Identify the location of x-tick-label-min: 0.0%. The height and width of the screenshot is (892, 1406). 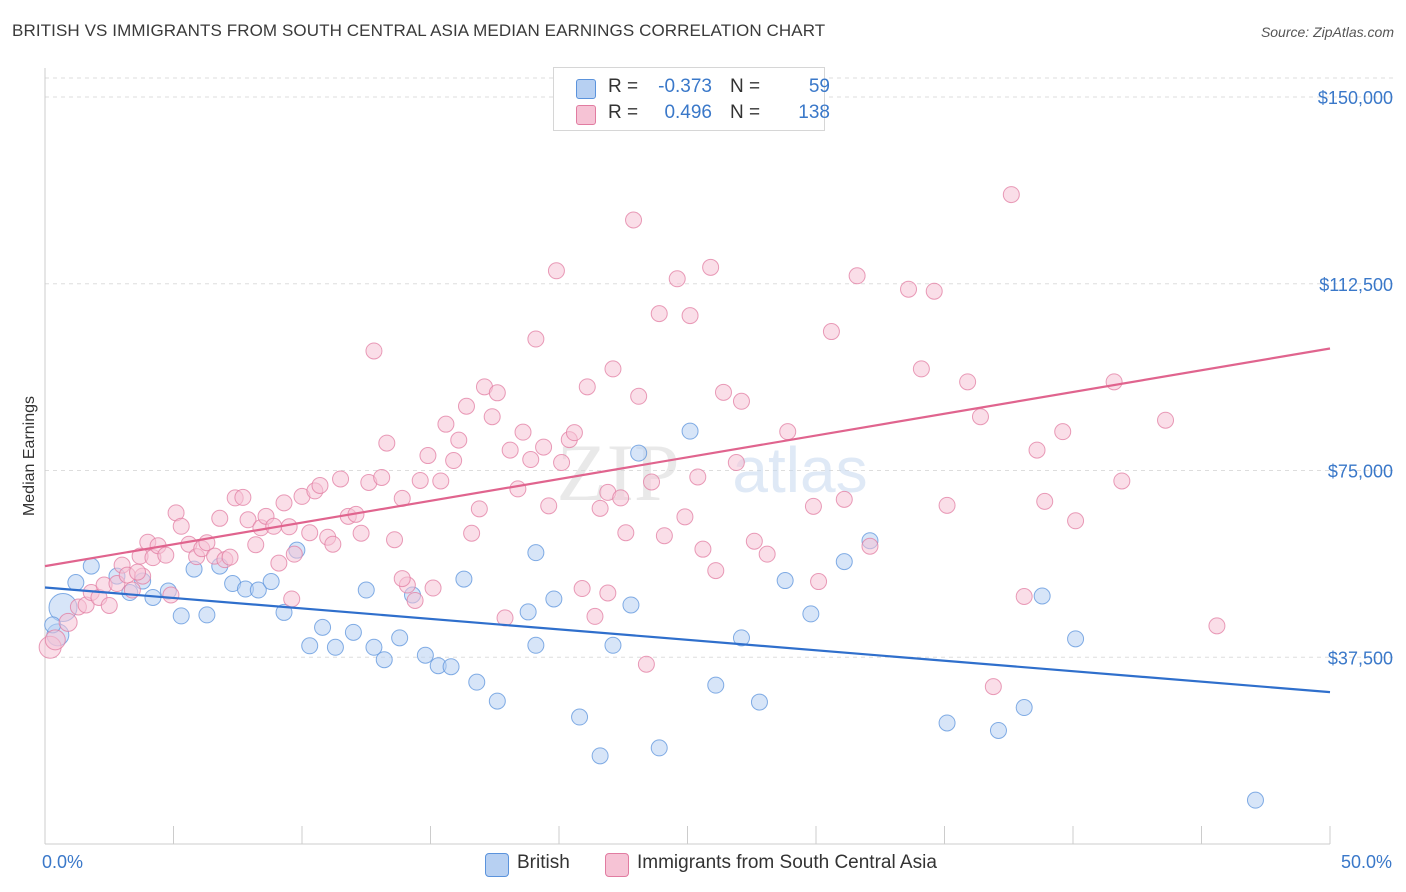
(63, 862).